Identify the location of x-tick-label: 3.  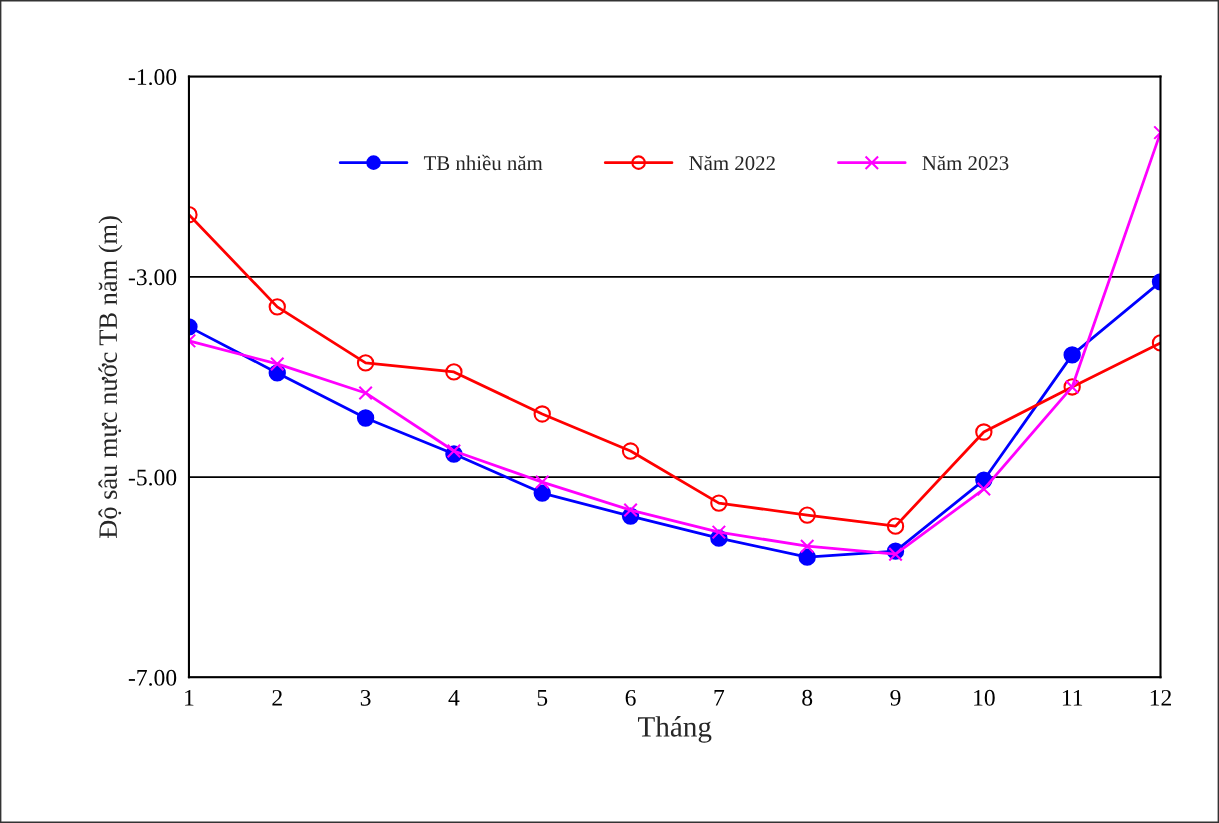
(365, 697).